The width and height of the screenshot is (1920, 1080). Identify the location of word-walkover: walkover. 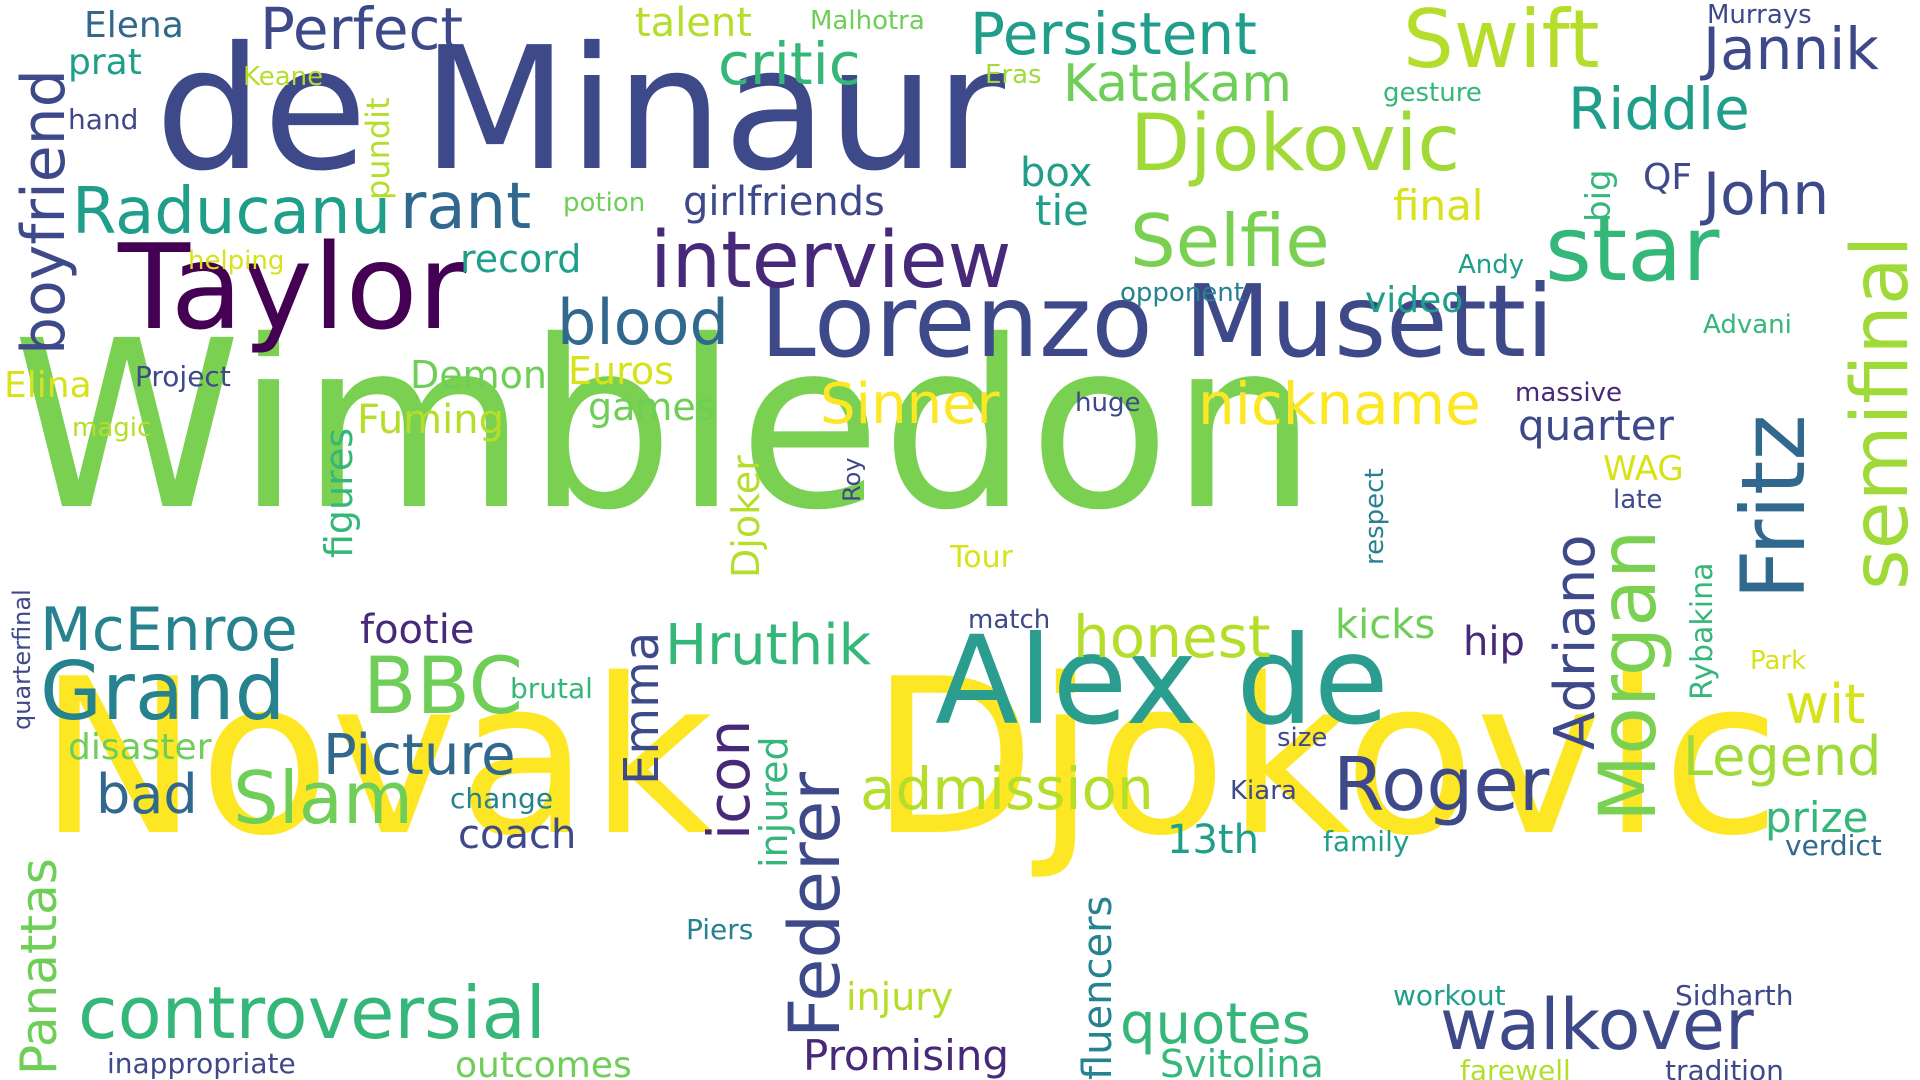
(1597, 1025).